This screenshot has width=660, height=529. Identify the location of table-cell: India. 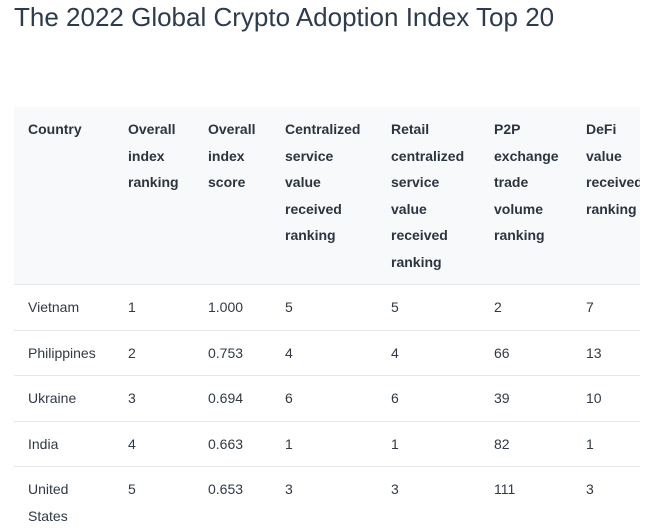
(64, 444).